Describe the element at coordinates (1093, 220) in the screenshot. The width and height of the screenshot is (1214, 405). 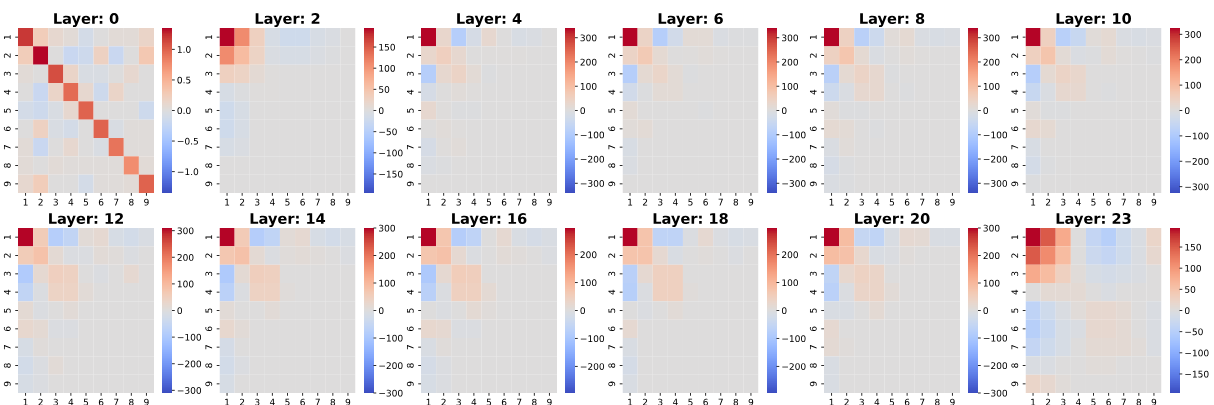
I see `chart-title: Layer: 23` at that location.